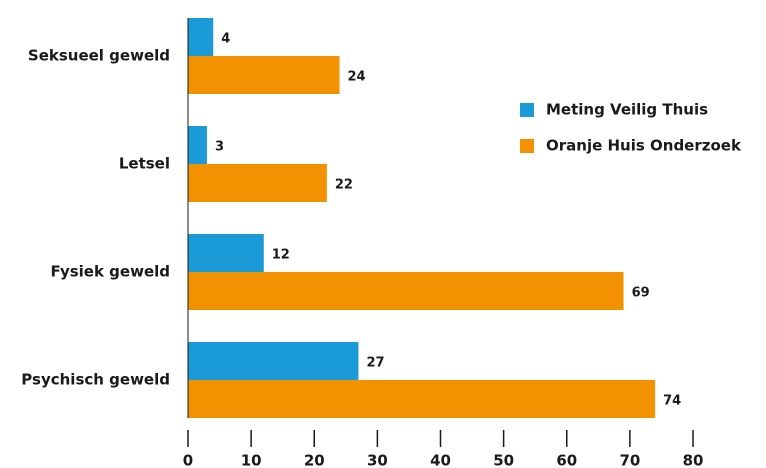 The image size is (766, 468). I want to click on category-label: Letsel, so click(144, 164).